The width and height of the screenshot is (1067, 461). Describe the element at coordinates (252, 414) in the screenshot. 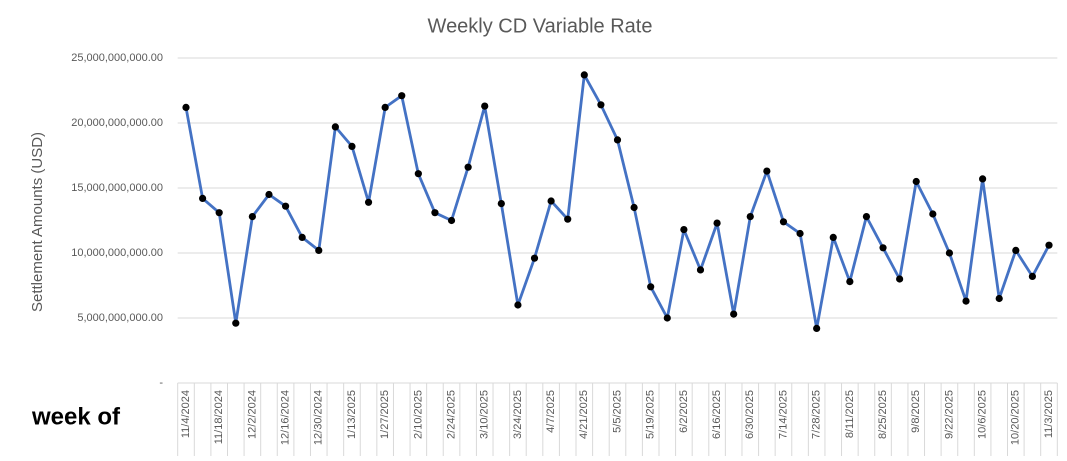

I see `x-tick-label: 12/2/2024` at that location.